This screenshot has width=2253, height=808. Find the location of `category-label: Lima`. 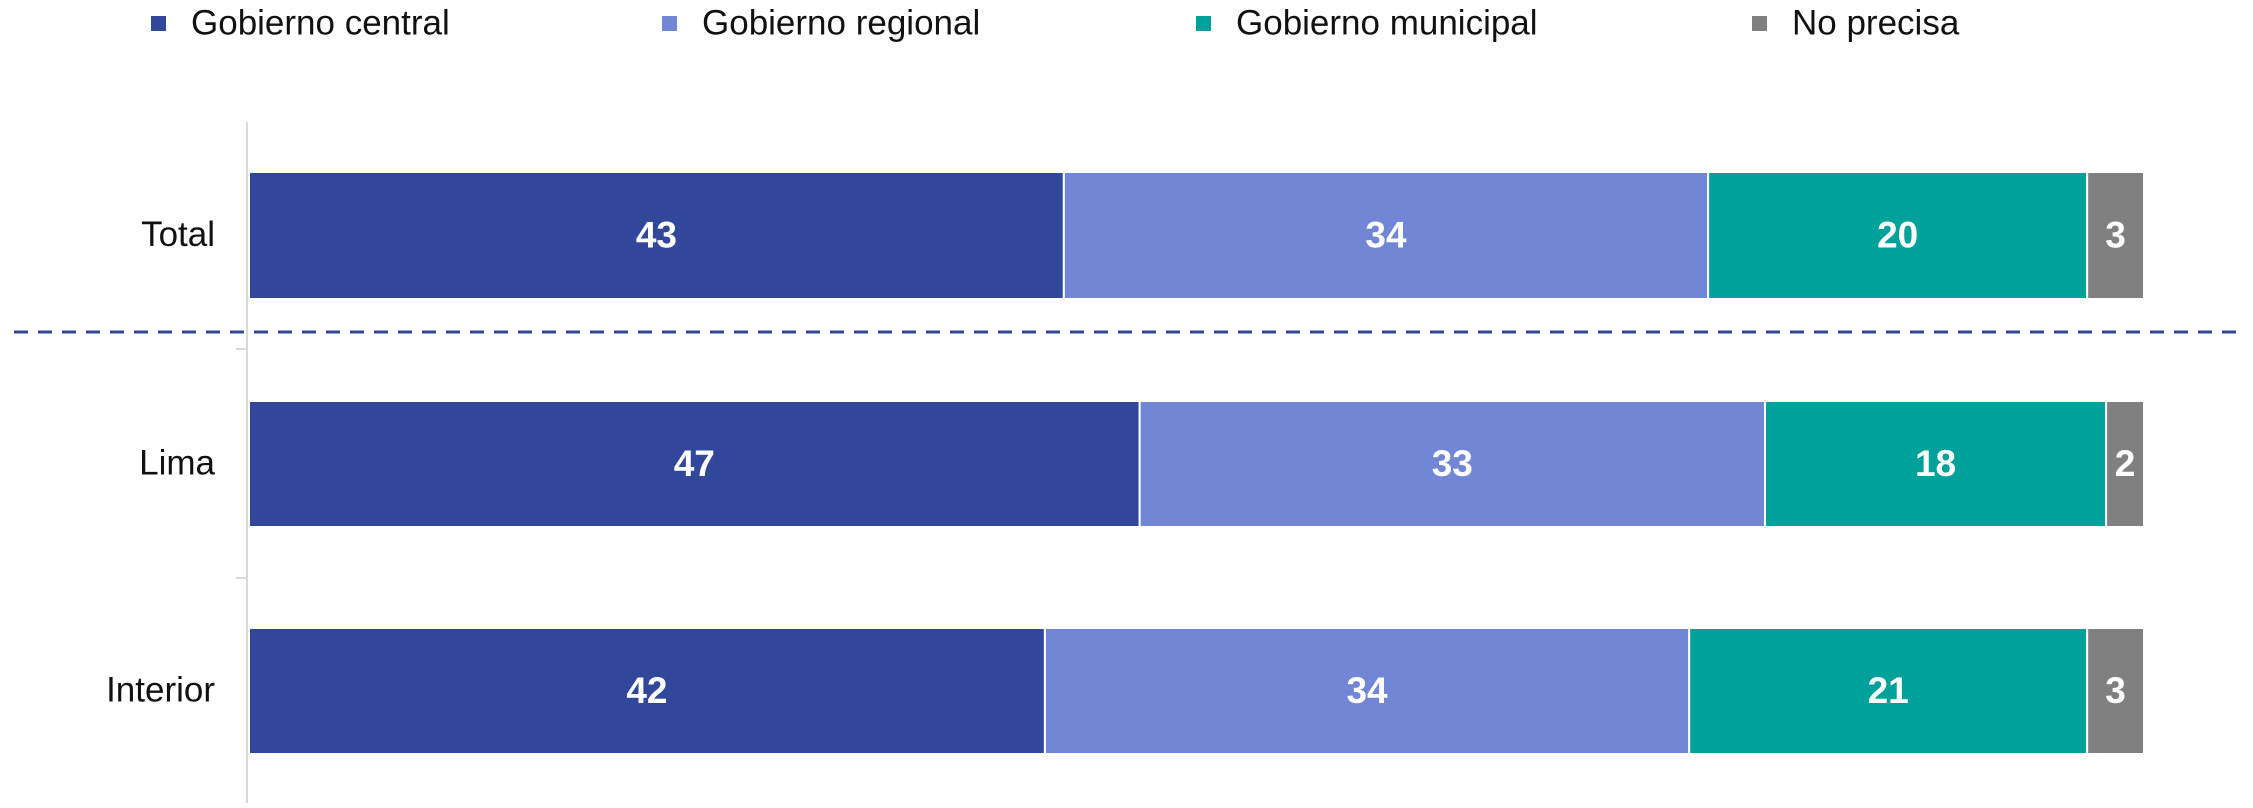

category-label: Lima is located at coordinates (177, 462).